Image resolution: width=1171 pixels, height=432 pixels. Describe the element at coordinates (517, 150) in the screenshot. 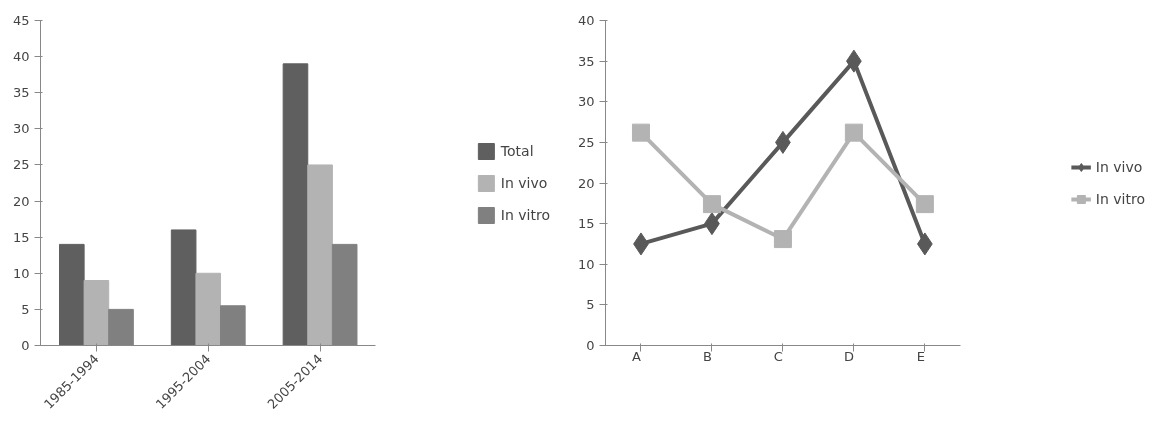

I see `legend-label: Total` at that location.